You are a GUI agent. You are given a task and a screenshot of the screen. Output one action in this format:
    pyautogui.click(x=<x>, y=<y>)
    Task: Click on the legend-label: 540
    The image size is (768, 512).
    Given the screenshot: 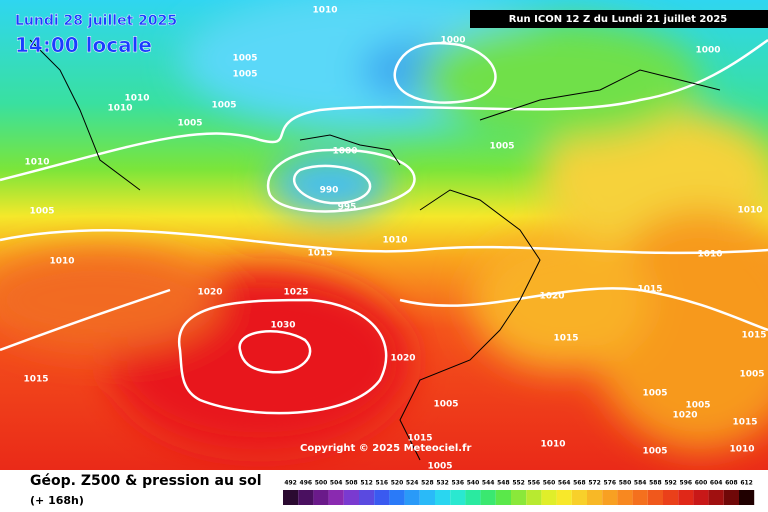 What is the action you would take?
    pyautogui.click(x=473, y=483)
    